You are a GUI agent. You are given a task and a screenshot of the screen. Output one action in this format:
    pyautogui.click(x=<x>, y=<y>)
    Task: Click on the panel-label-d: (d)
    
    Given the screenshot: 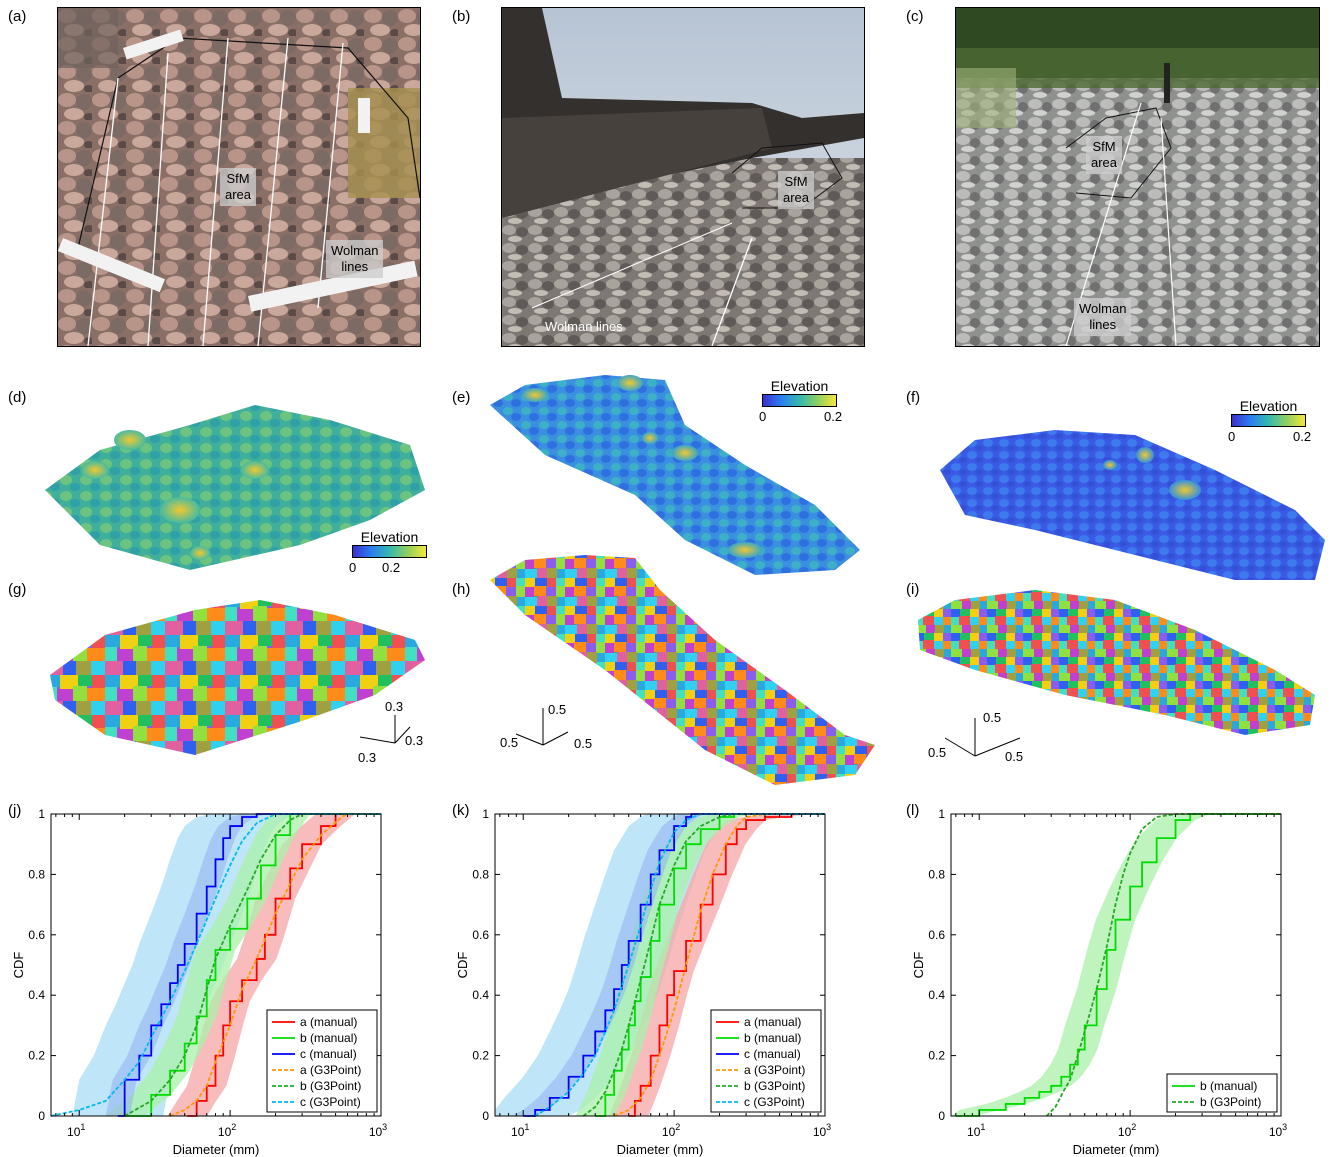 What is the action you would take?
    pyautogui.click(x=17, y=397)
    